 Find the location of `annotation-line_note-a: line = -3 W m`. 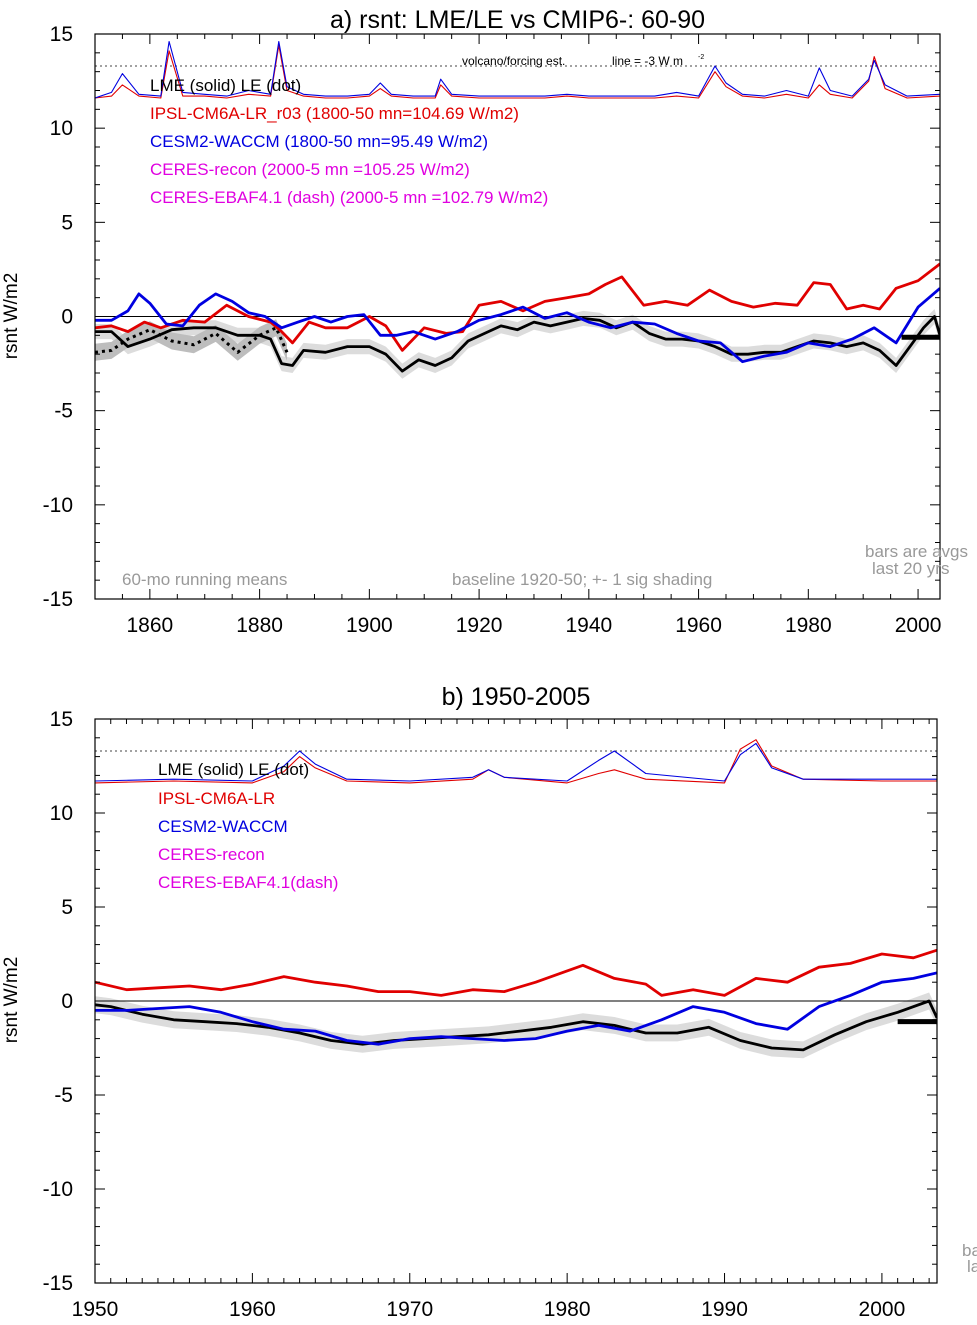

annotation-line_note-a: line = -3 W m is located at coordinates (647, 61).